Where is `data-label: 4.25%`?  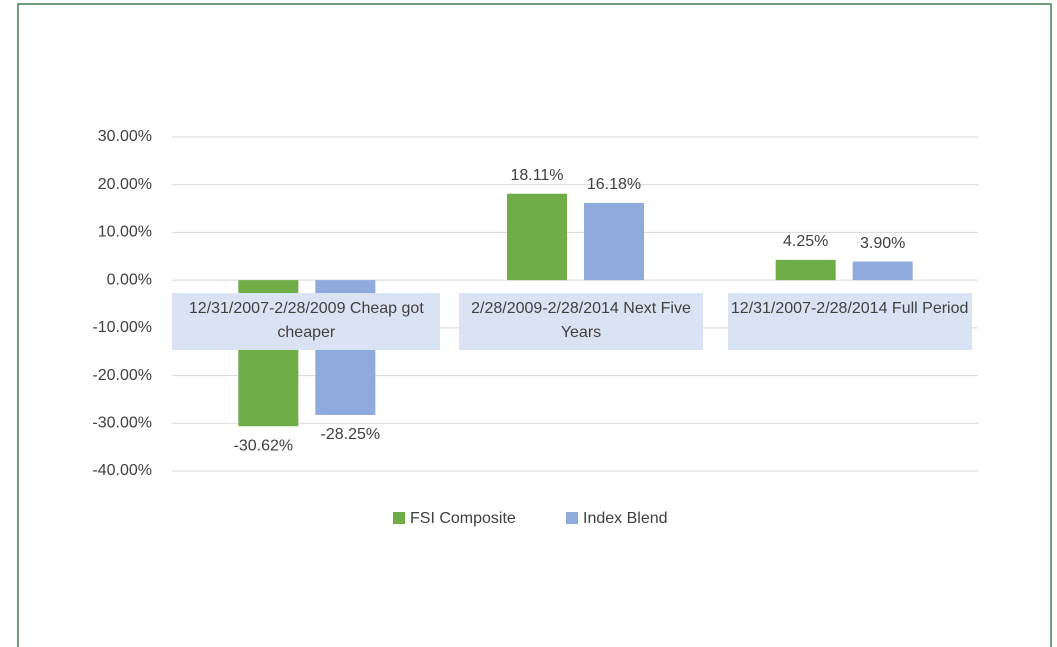 data-label: 4.25% is located at coordinates (805, 241).